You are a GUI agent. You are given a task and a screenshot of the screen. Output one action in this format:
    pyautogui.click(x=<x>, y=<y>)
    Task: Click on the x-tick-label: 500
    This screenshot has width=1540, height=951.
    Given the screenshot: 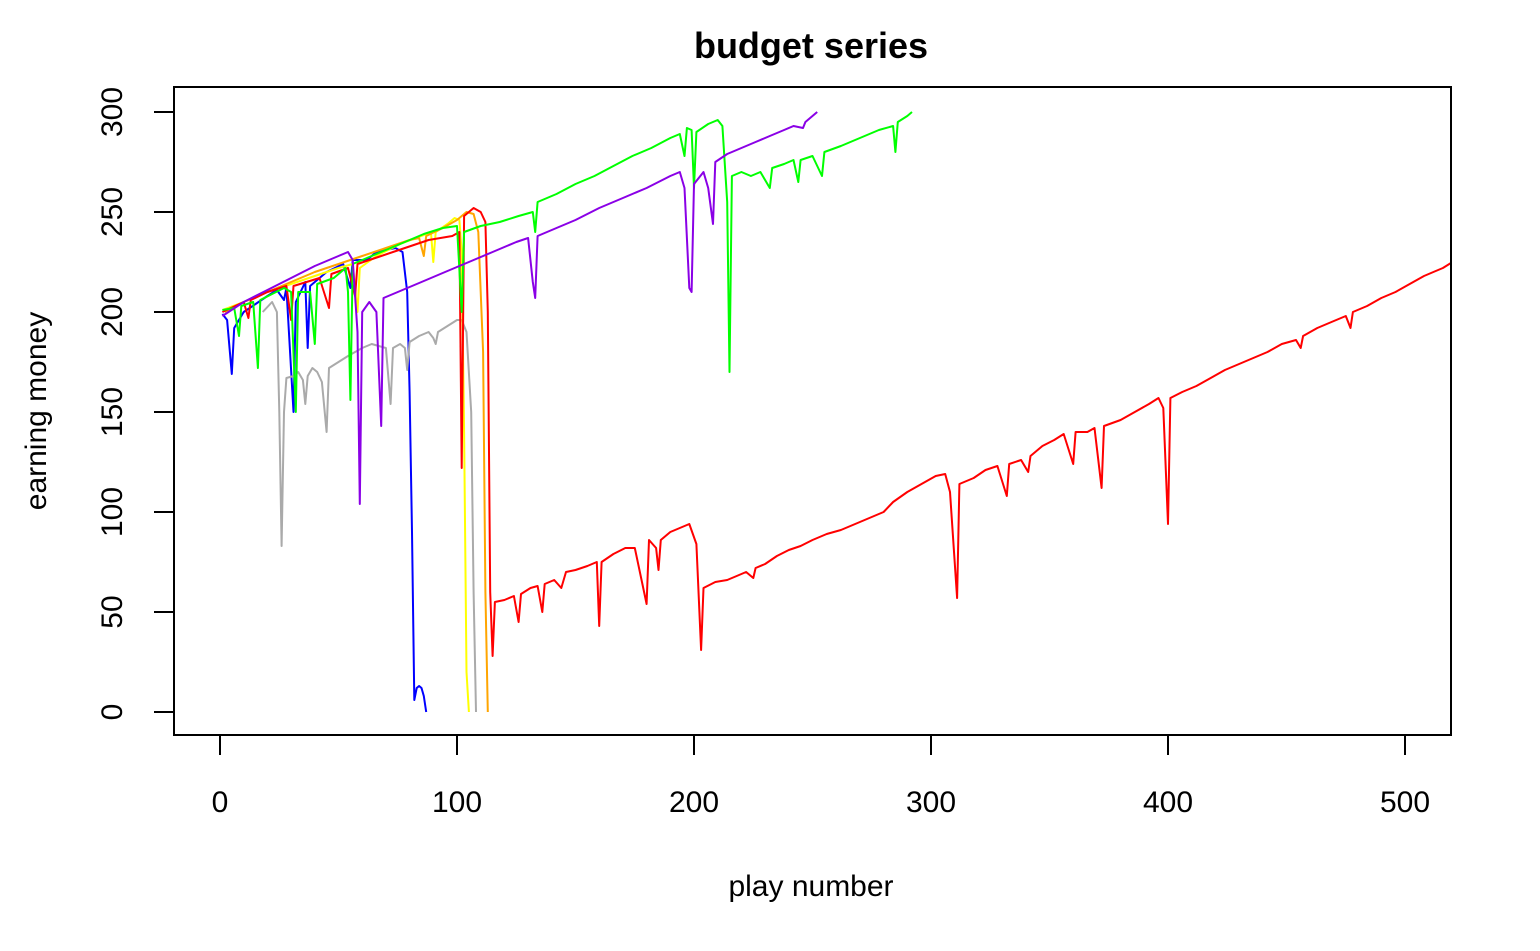 What is the action you would take?
    pyautogui.click(x=1405, y=802)
    